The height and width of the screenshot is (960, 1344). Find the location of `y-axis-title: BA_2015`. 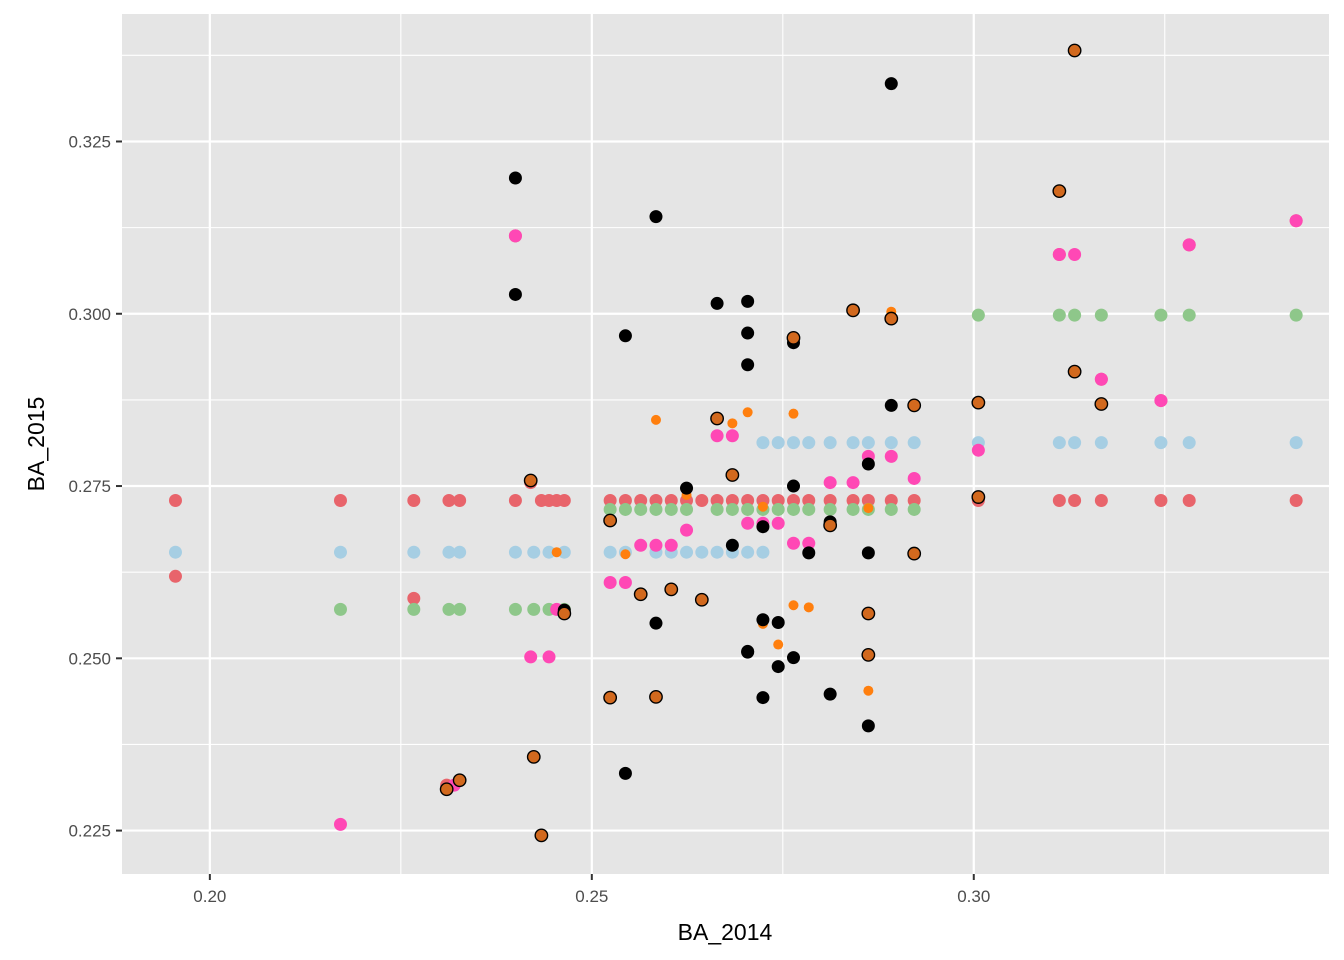

y-axis-title: BA_2015 is located at coordinates (36, 444).